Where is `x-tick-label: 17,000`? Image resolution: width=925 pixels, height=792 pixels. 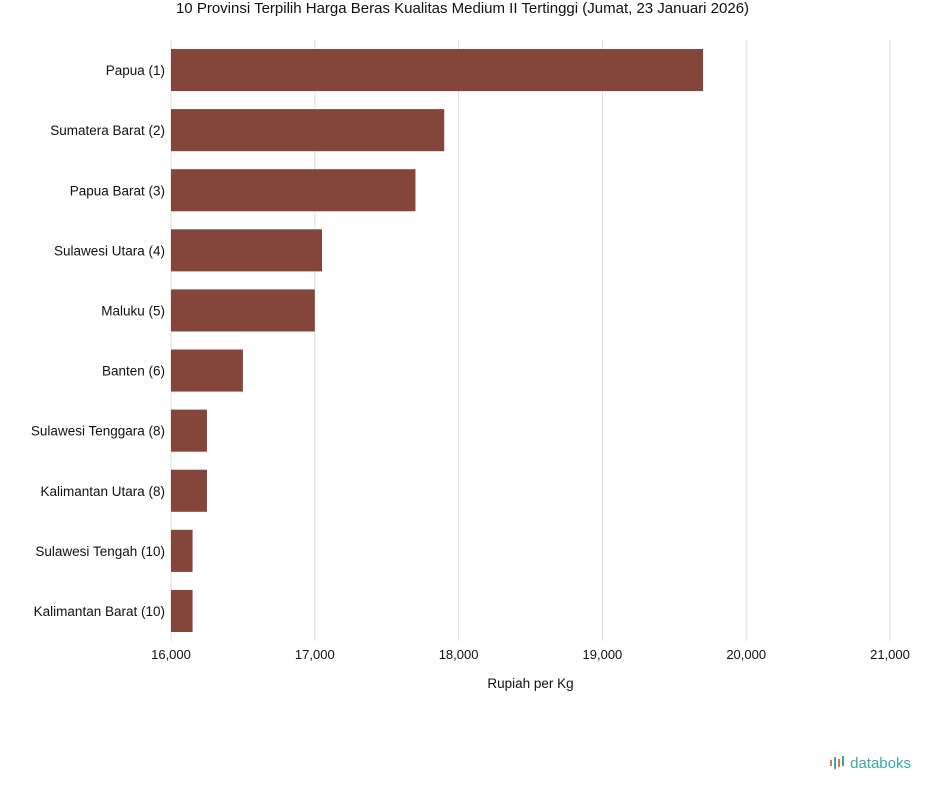 x-tick-label: 17,000 is located at coordinates (315, 654).